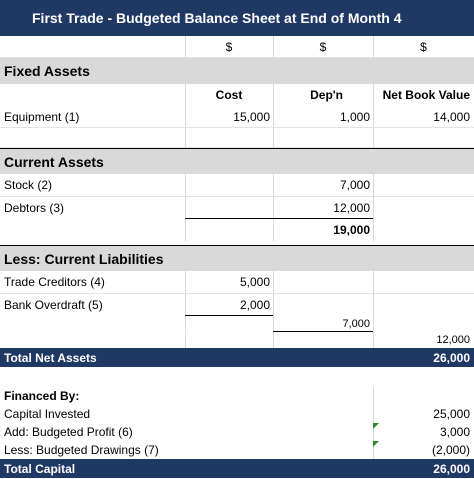 The width and height of the screenshot is (474, 479). I want to click on net-book-value: 14,000, so click(451, 116).